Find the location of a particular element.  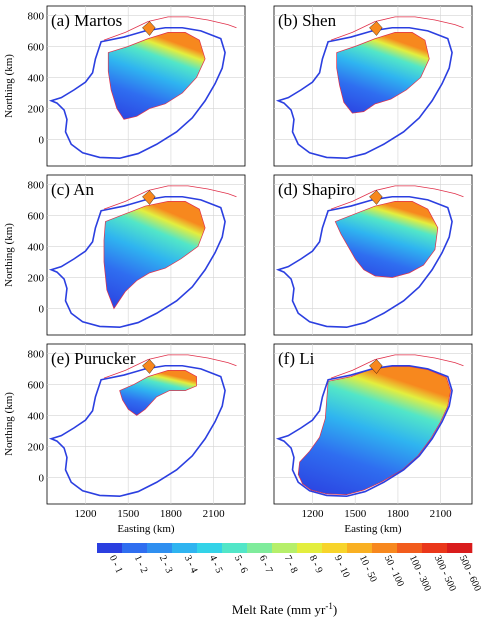

colorbar-class-label: 500 - 600 is located at coordinates (470, 573).